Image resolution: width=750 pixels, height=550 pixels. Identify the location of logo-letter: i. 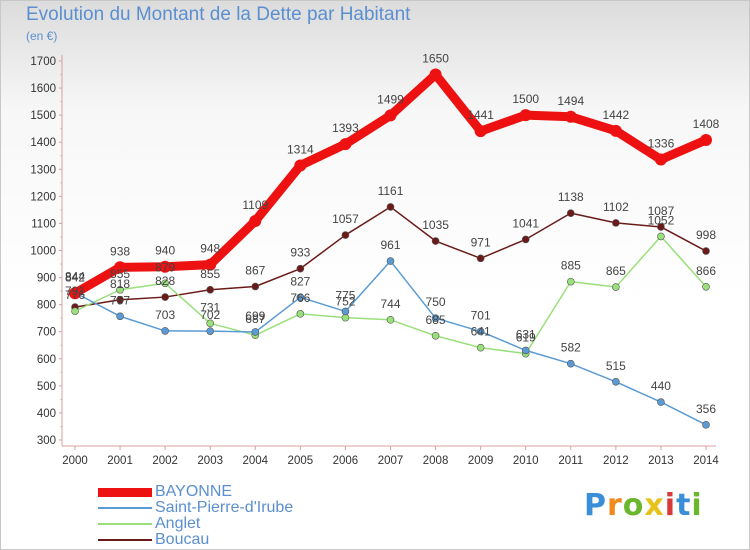
(697, 505).